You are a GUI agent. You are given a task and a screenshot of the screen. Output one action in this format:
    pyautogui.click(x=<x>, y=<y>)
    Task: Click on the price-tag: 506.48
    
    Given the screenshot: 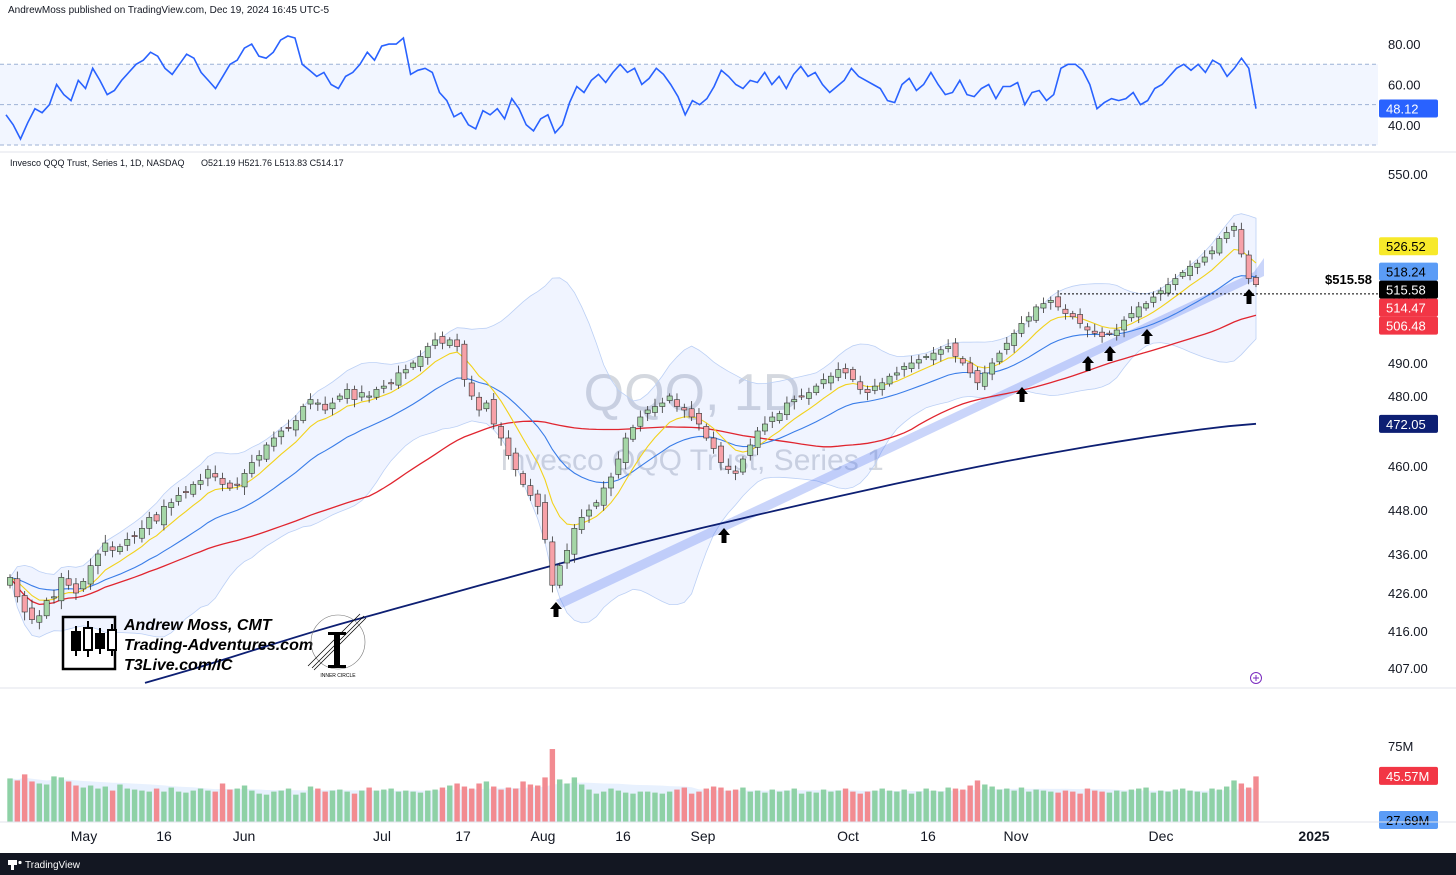 What is the action you would take?
    pyautogui.click(x=1408, y=325)
    